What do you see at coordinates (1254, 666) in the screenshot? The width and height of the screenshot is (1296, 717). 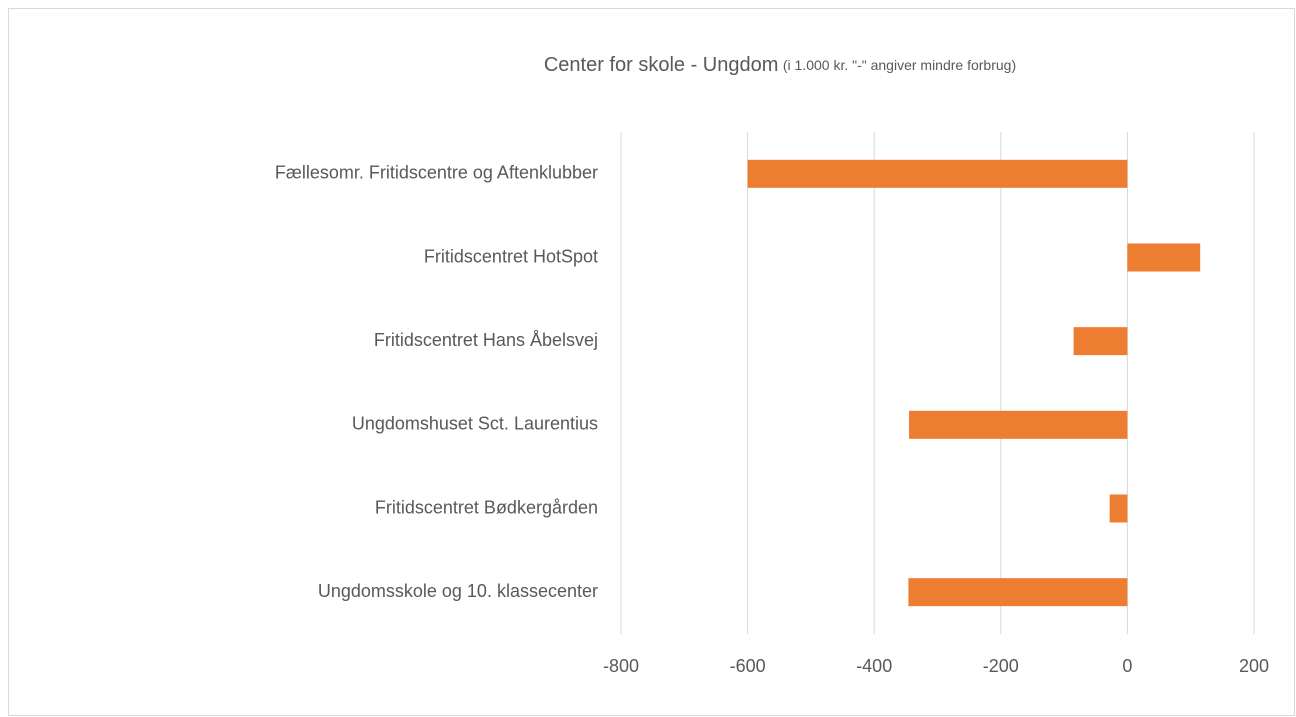 I see `x-tick-label: 200` at bounding box center [1254, 666].